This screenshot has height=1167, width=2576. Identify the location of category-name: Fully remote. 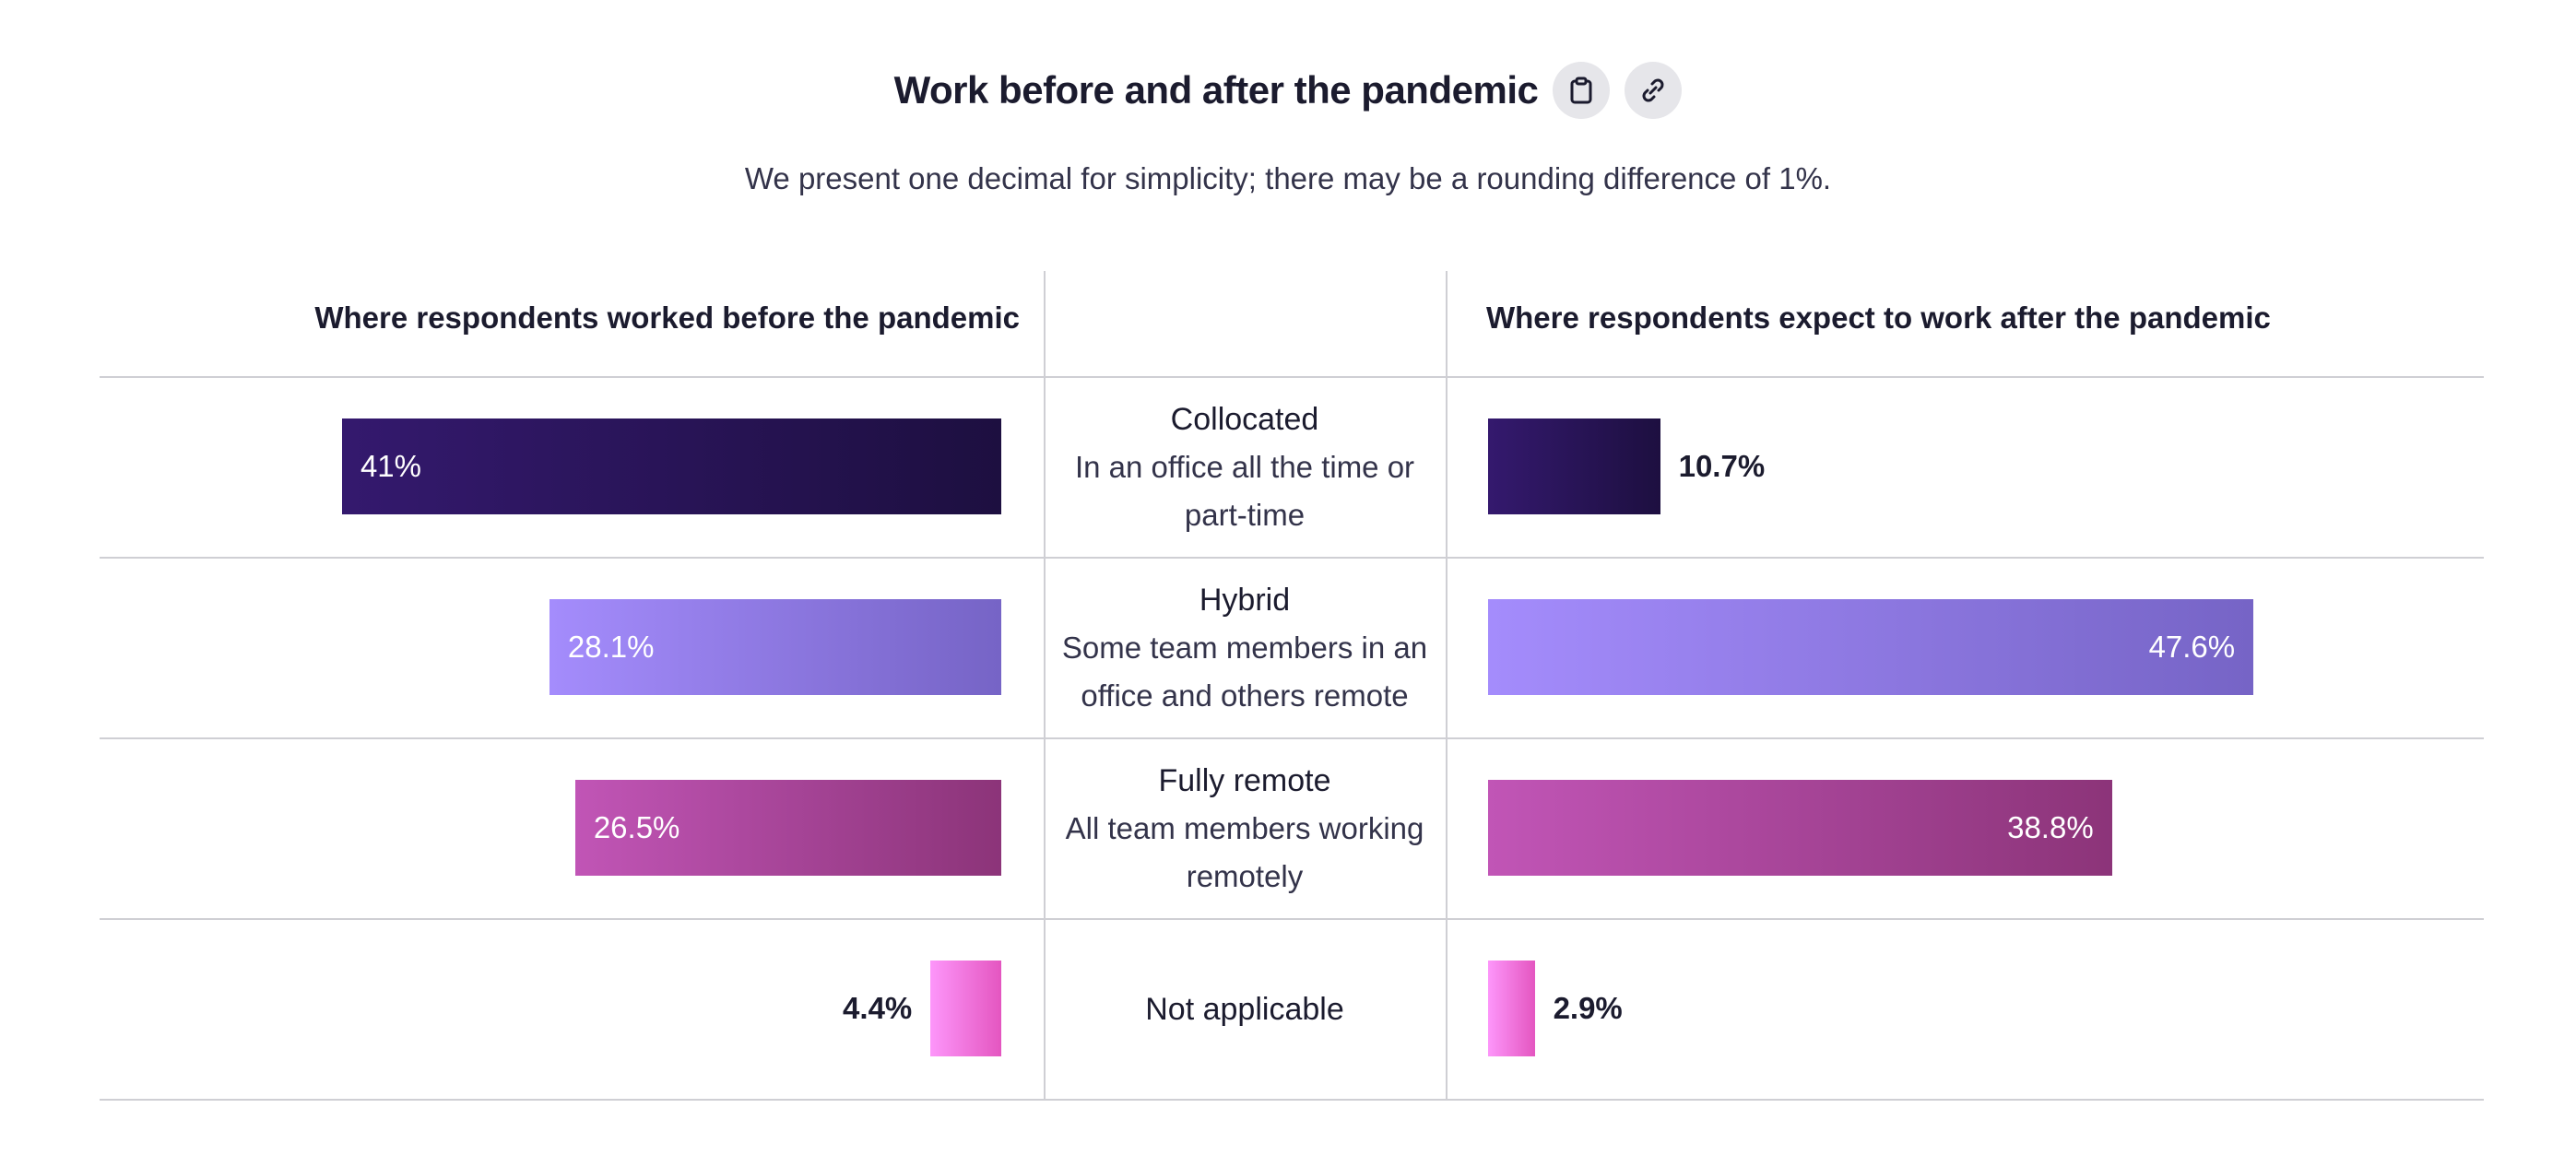
(1244, 781).